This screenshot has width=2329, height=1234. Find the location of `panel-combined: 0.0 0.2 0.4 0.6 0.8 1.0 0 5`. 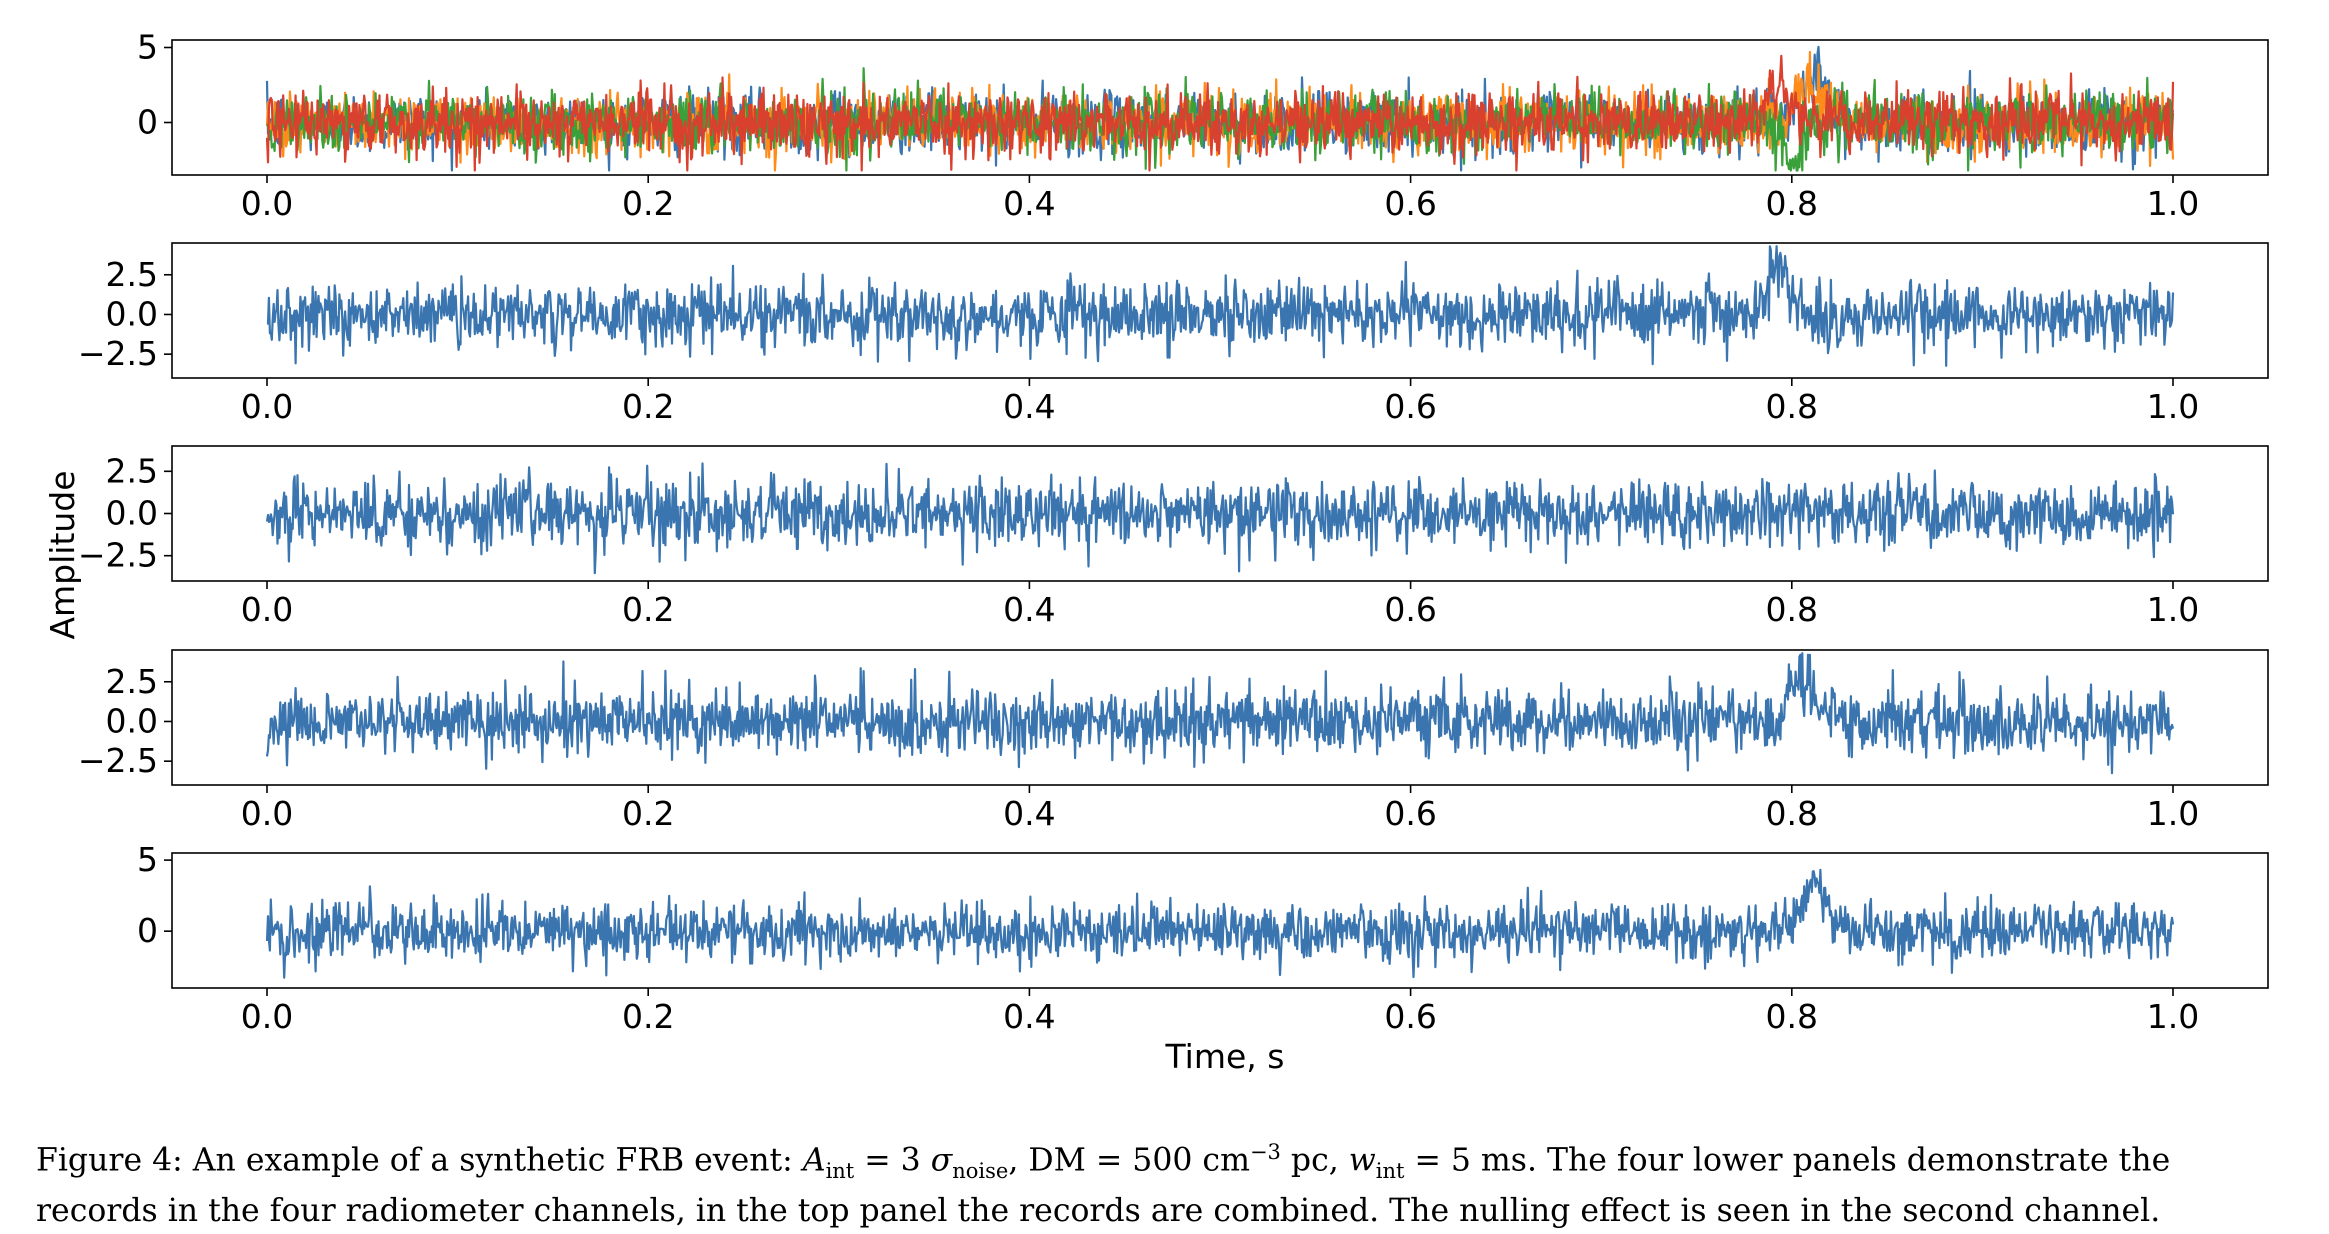

panel-combined: 0.0 0.2 0.4 0.6 0.8 1.0 0 5 is located at coordinates (1203, 125).